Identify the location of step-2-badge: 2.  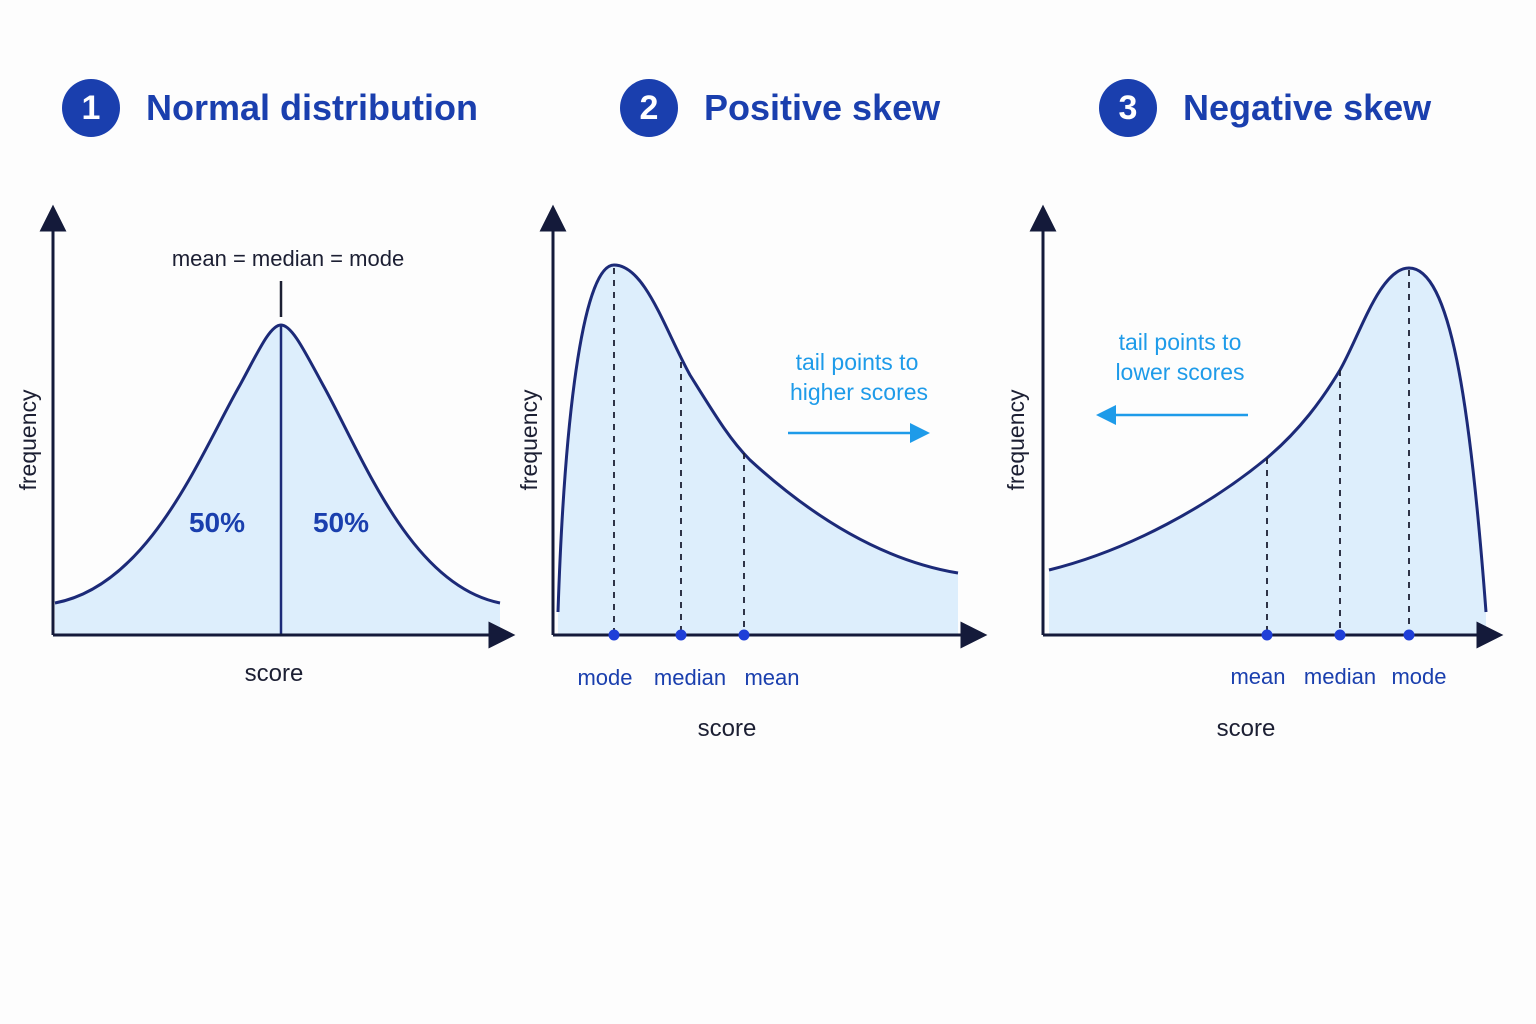
(649, 108).